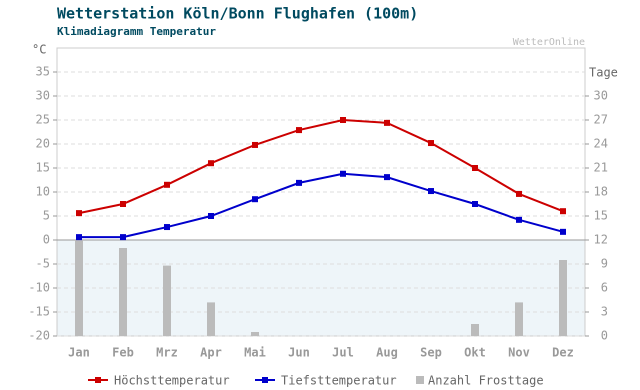 This screenshot has width=640, height=390. What do you see at coordinates (211, 353) in the screenshot?
I see `x-tick-label: Apr` at bounding box center [211, 353].